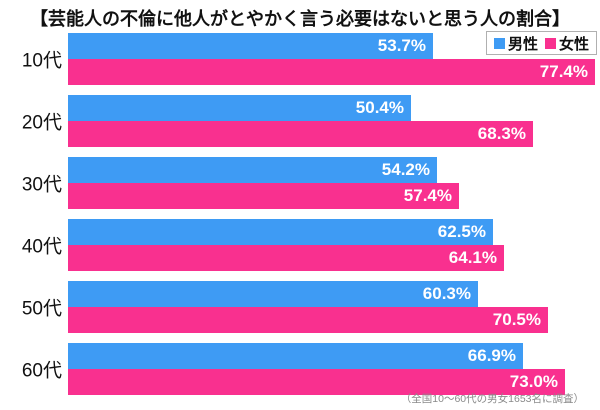  Describe the element at coordinates (551, 43) in the screenshot. I see `female-swatch-icon` at that location.